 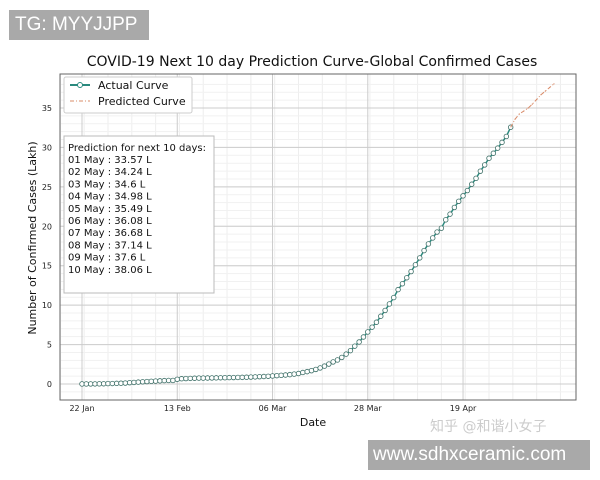 What do you see at coordinates (47, 108) in the screenshot?
I see `y-tick-label: 35` at bounding box center [47, 108].